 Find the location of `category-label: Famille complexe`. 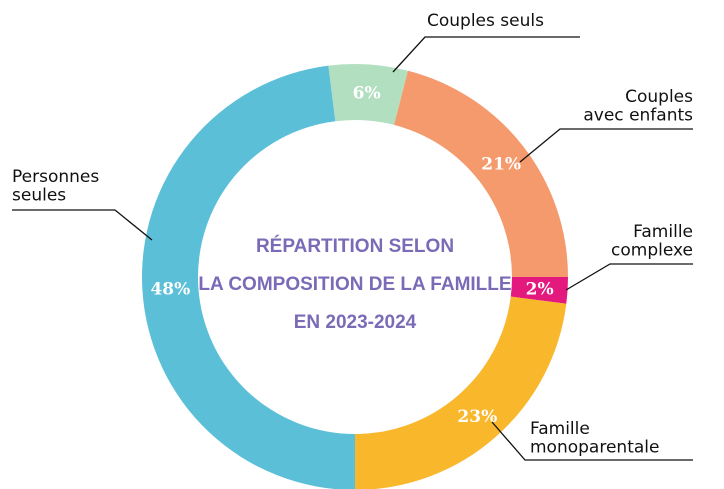

category-label: Famille complexe is located at coordinates (652, 241).